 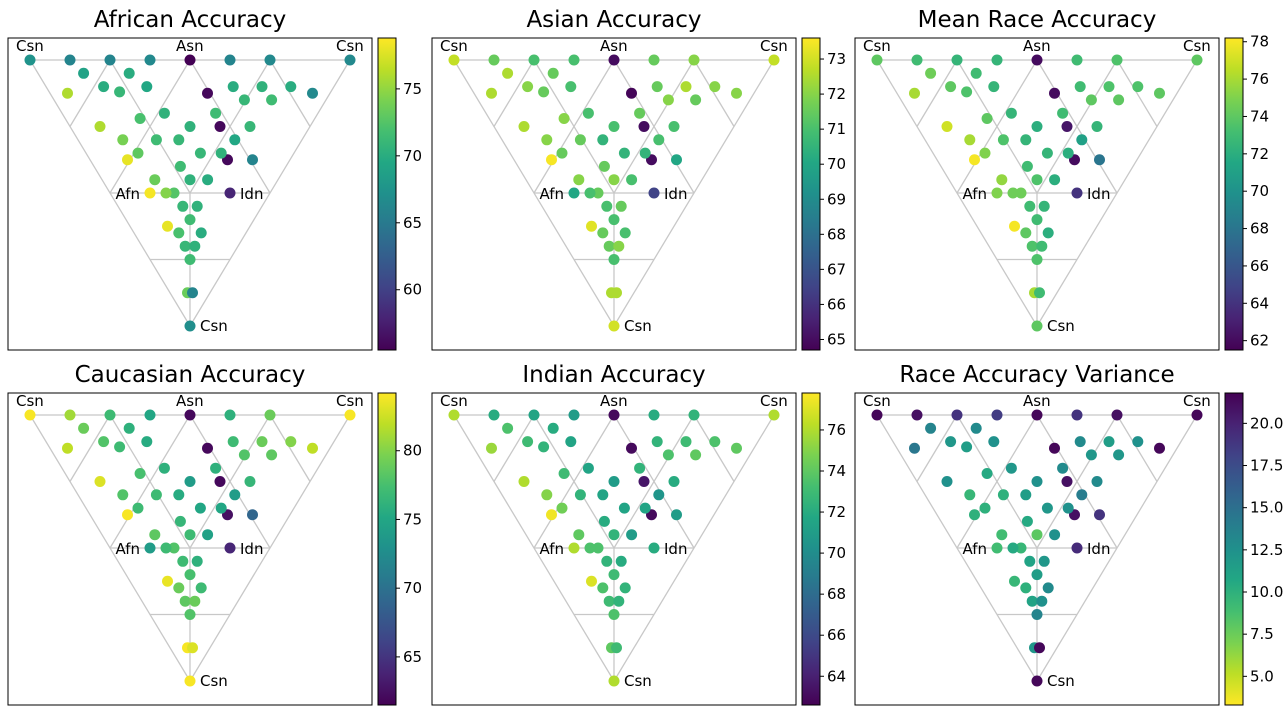 I want to click on asian-accuracy-points, so click(x=614, y=193).